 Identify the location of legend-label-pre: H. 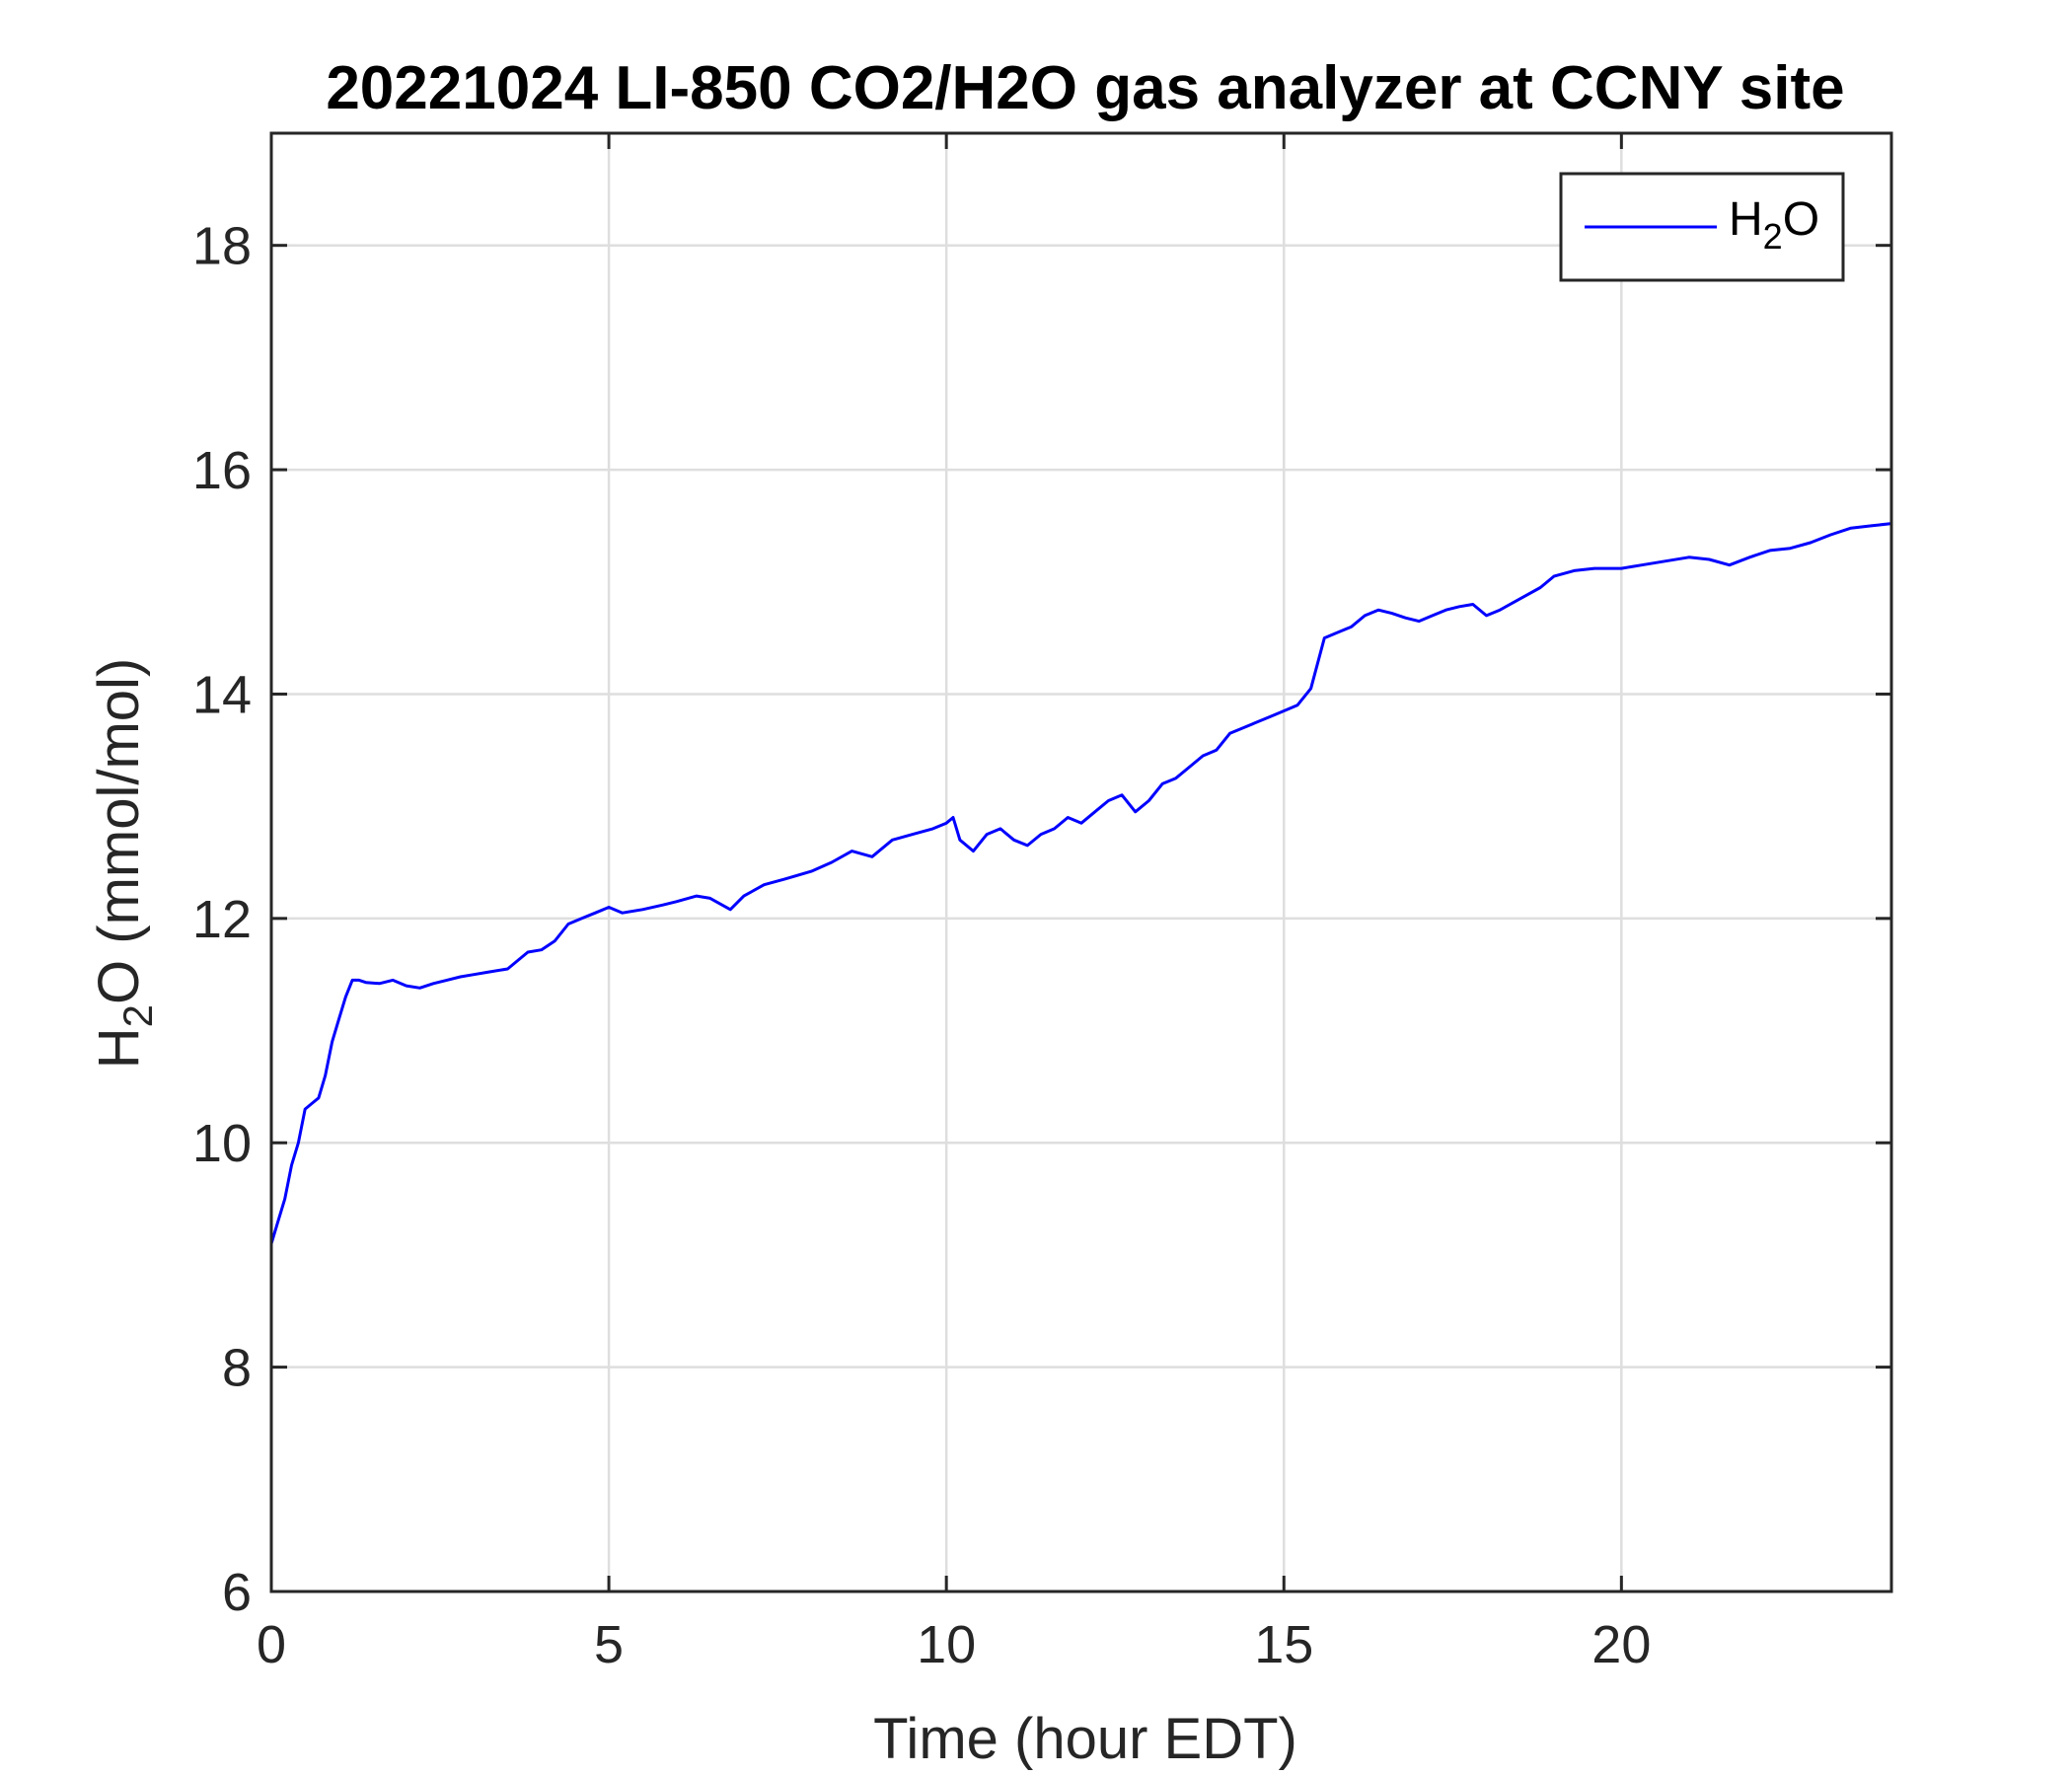
(1746, 219).